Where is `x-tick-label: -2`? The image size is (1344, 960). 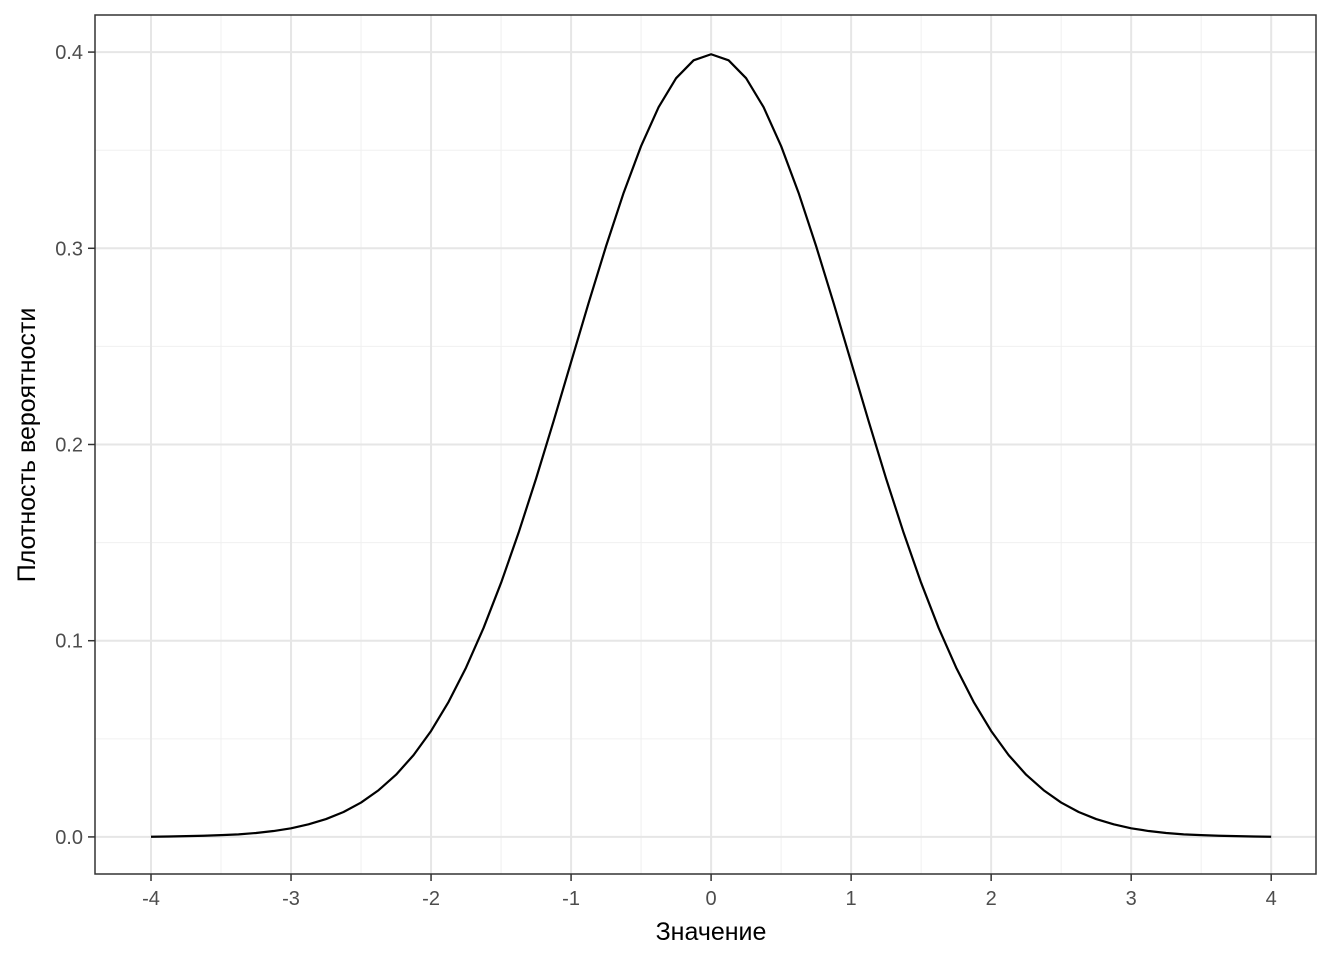 x-tick-label: -2 is located at coordinates (431, 899).